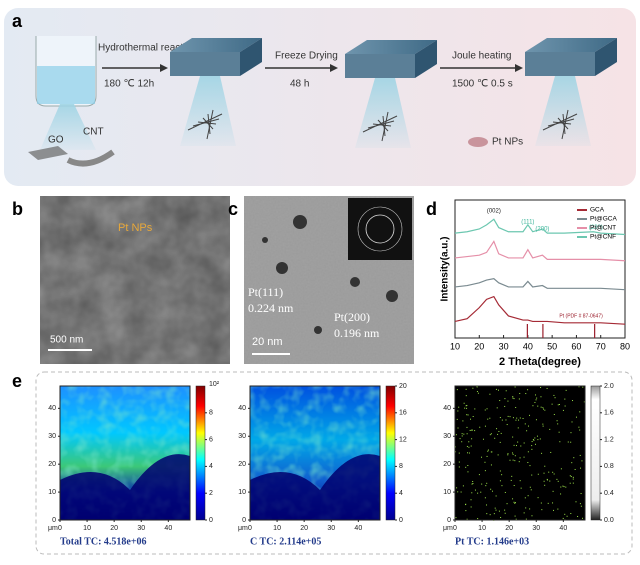 The width and height of the screenshot is (640, 565). I want to click on reference-label: Pt (PDF # 87-0647), so click(581, 316).